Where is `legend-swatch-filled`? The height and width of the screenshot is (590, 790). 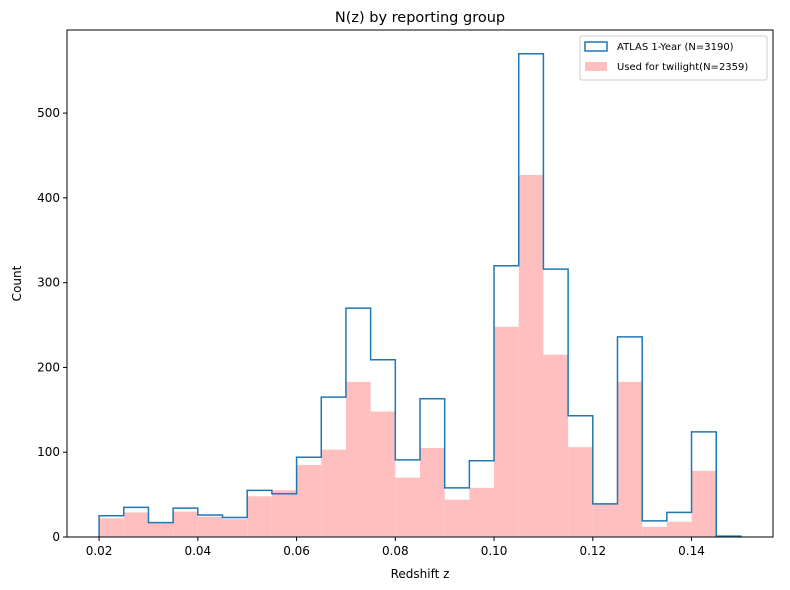 legend-swatch-filled is located at coordinates (596, 66).